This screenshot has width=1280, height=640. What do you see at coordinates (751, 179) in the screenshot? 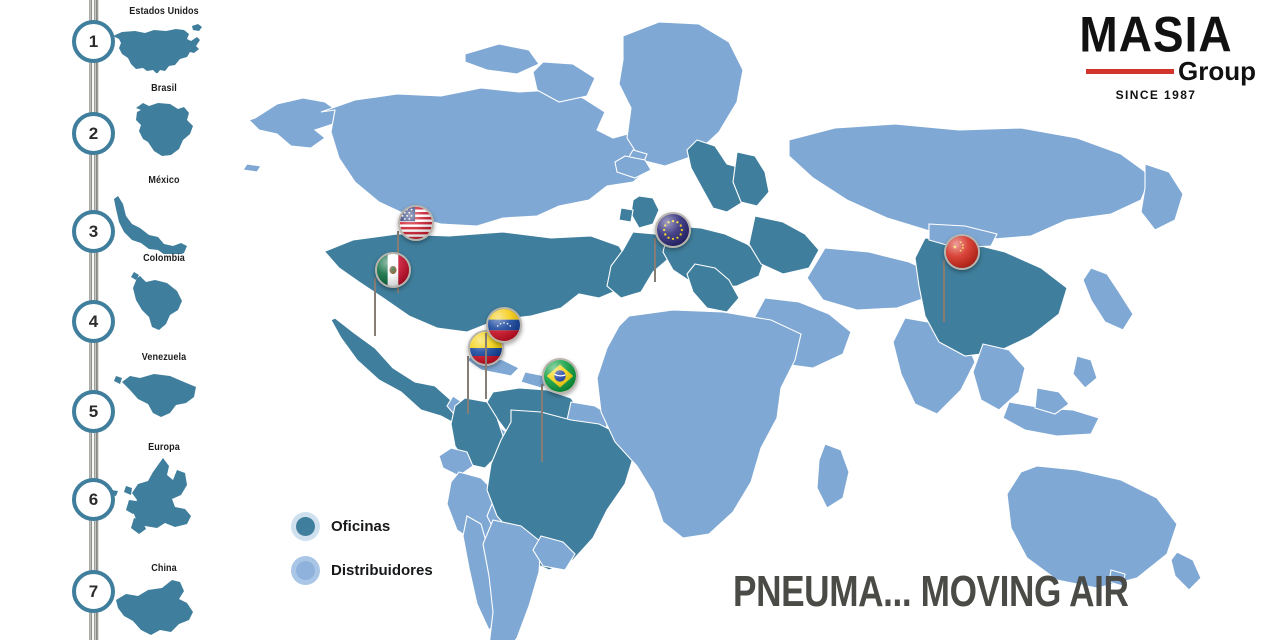
I see `region-finland-baltics` at bounding box center [751, 179].